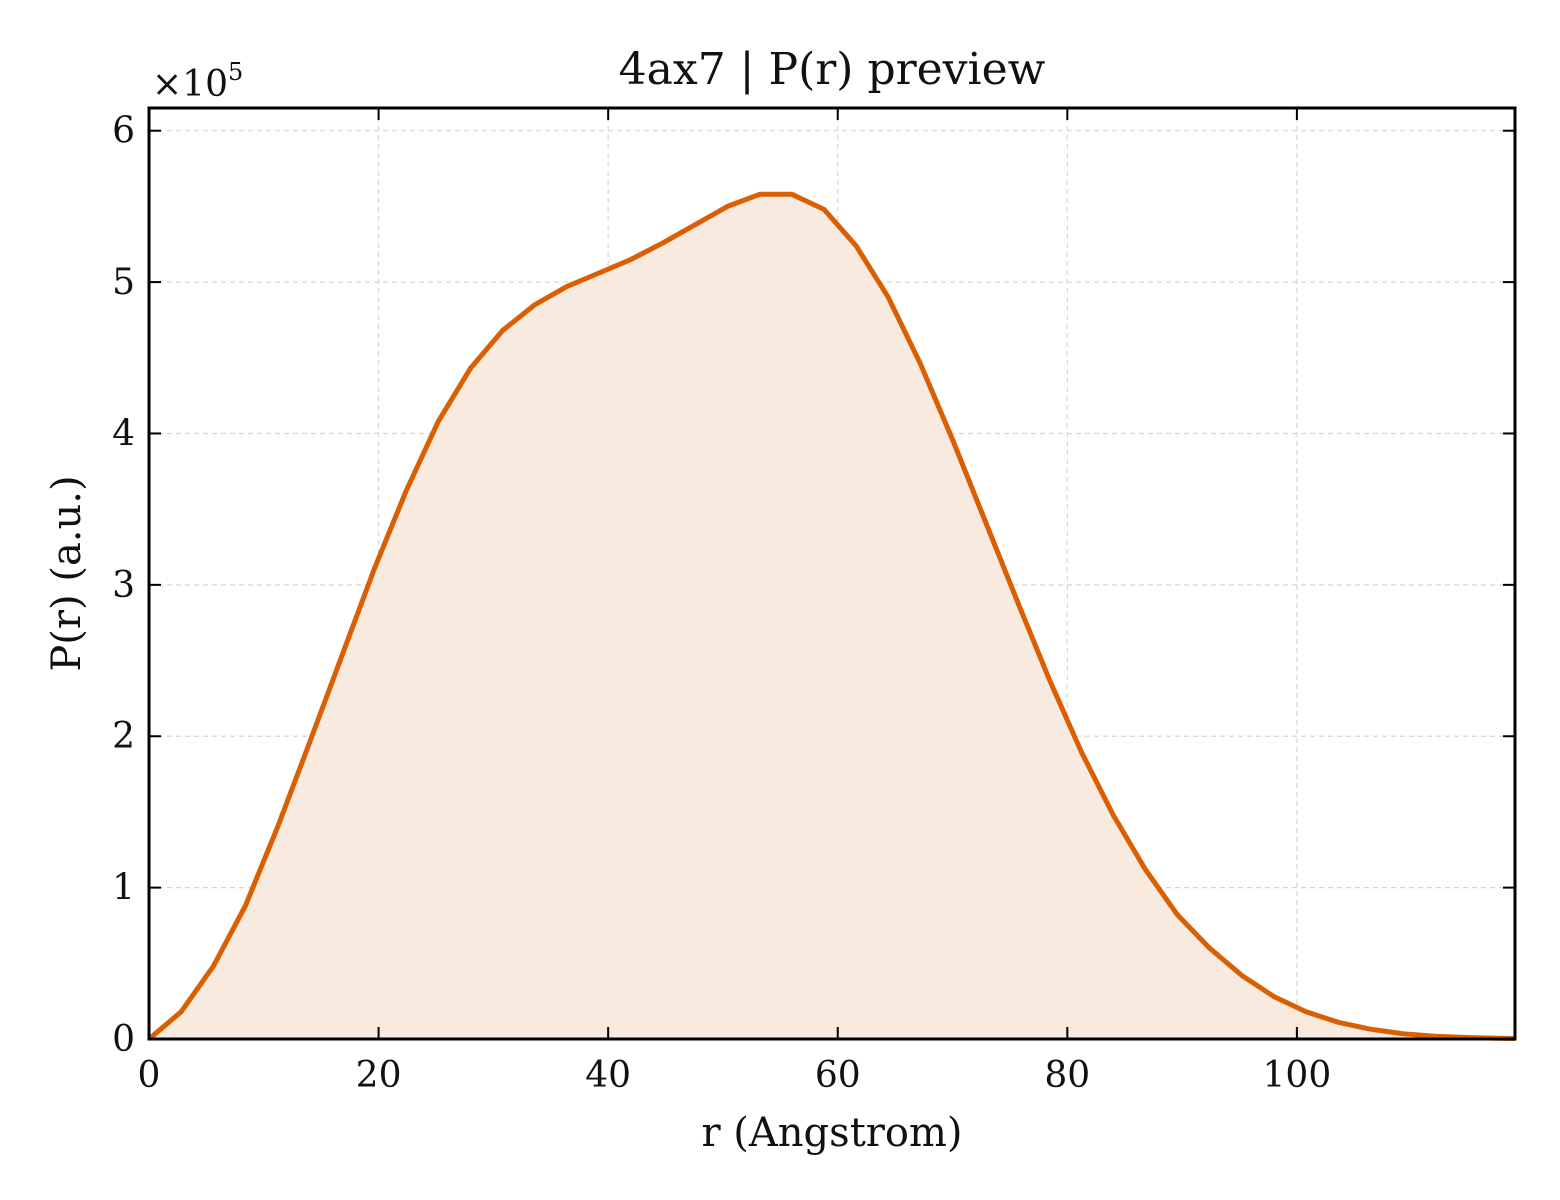 This screenshot has height=1200, width=1560. What do you see at coordinates (831, 1133) in the screenshot?
I see `x-axis-label: r (Angstrom)` at bounding box center [831, 1133].